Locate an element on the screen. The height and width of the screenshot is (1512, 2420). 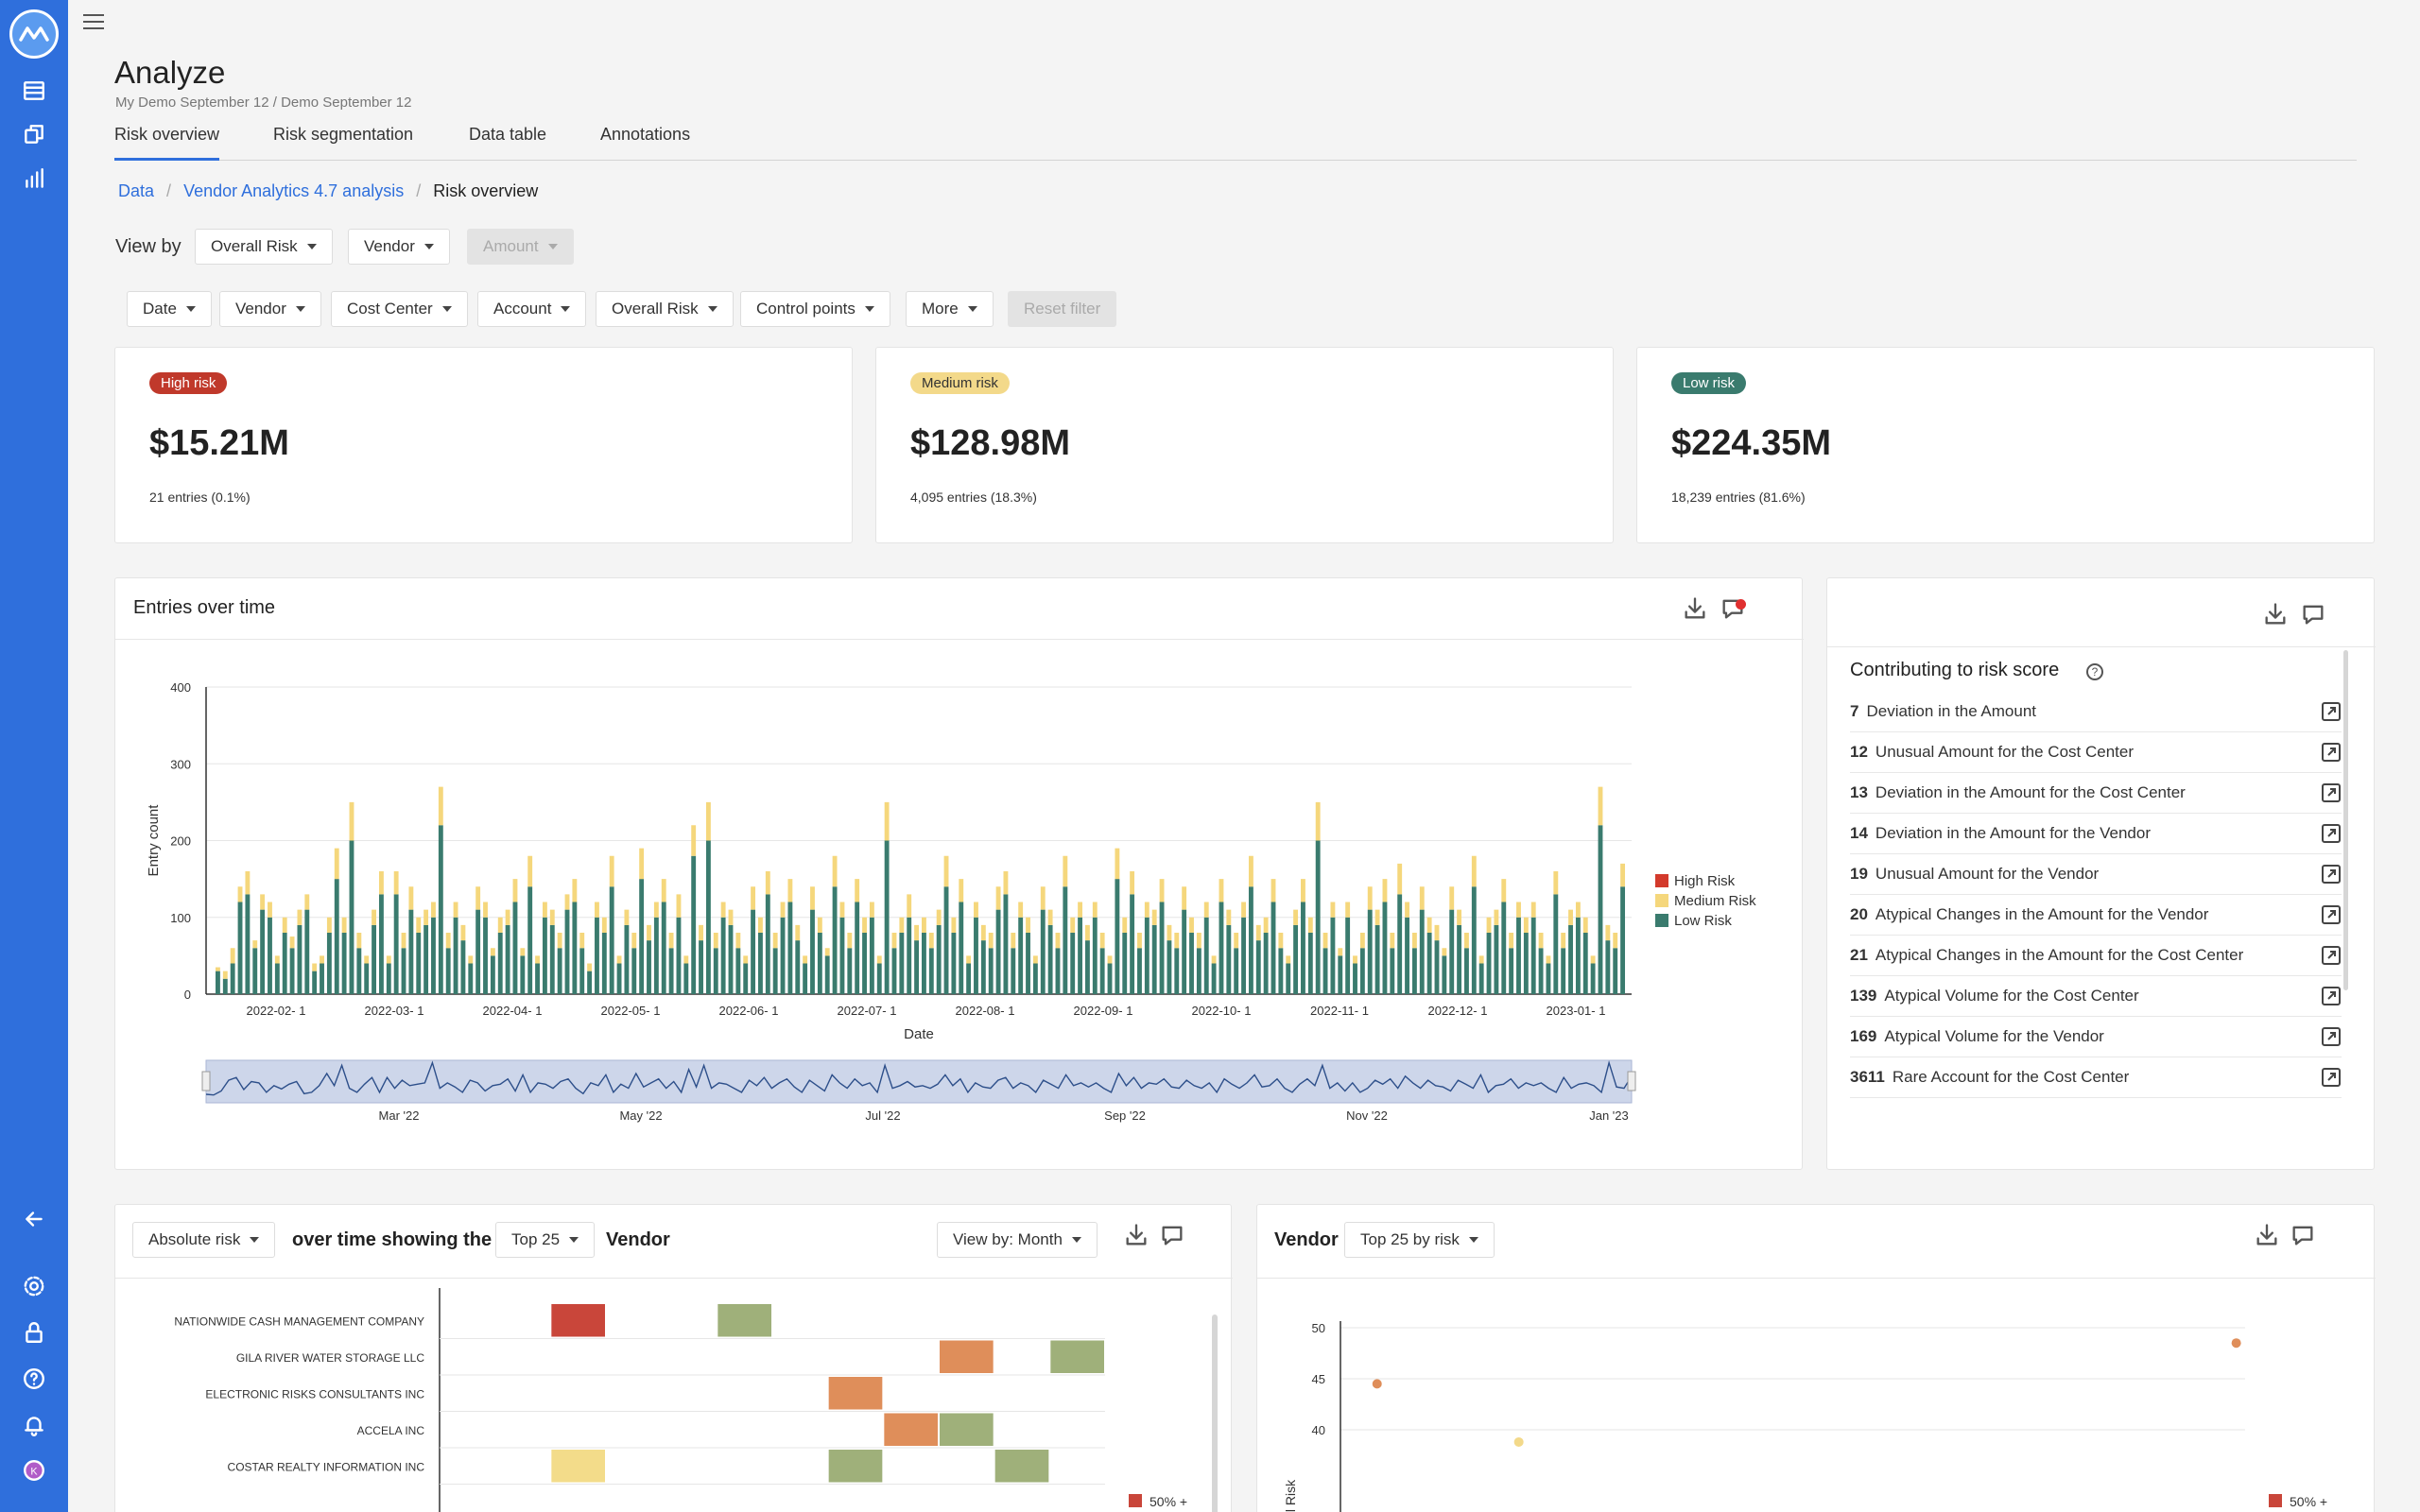
view-by-month-dropdown: View by: Month is located at coordinates (1018, 1240).